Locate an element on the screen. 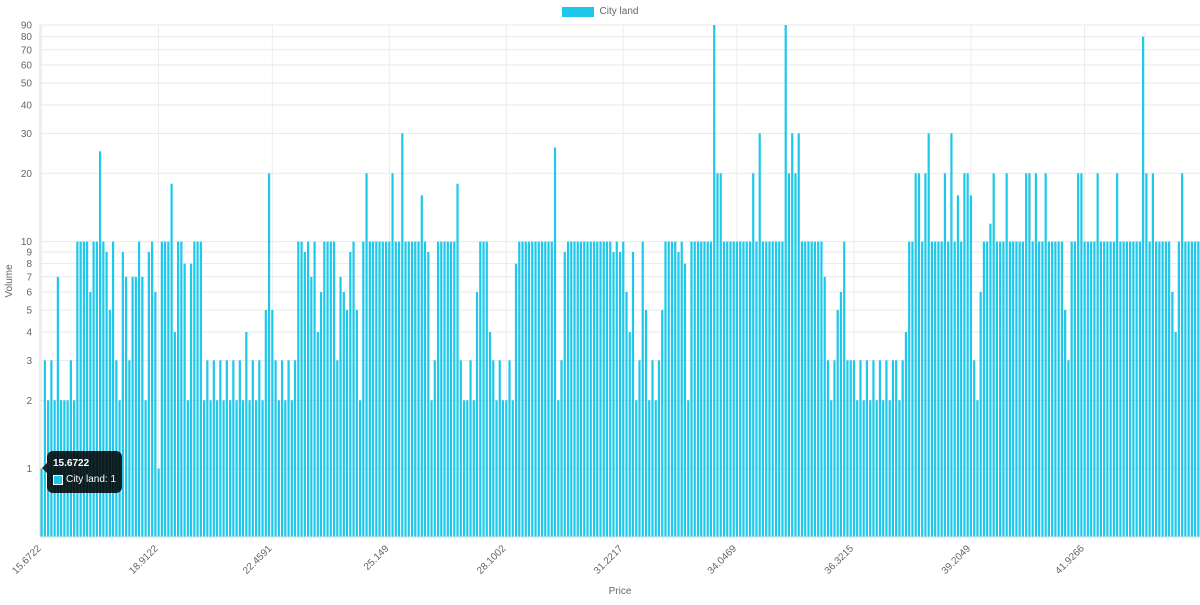 The width and height of the screenshot is (1200, 605). y-tick-label: 8 is located at coordinates (29, 264).